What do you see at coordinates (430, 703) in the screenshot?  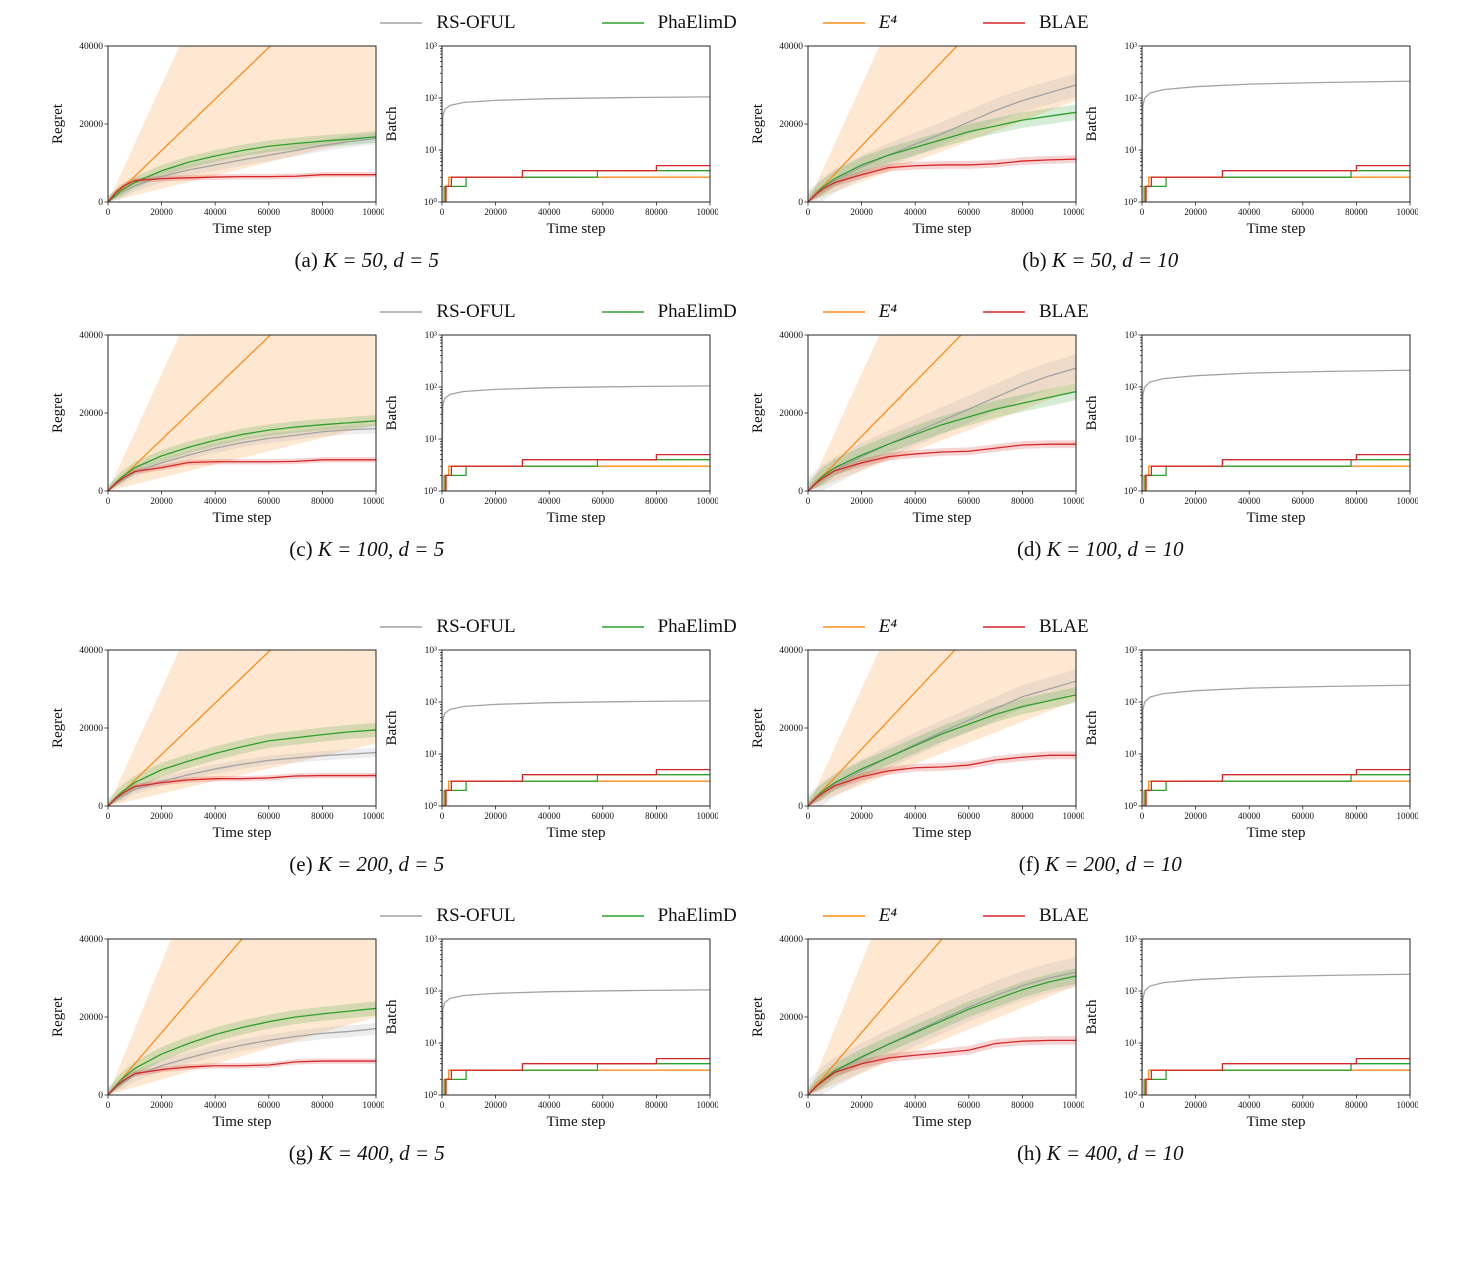 I see `tick-label: 10²` at bounding box center [430, 703].